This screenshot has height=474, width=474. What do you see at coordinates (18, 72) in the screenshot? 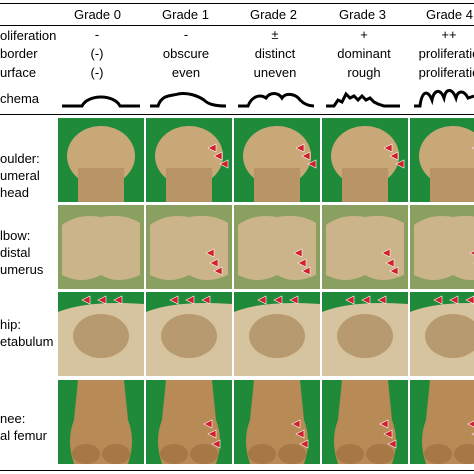
I see `criteria-label-surface: urface` at bounding box center [18, 72].